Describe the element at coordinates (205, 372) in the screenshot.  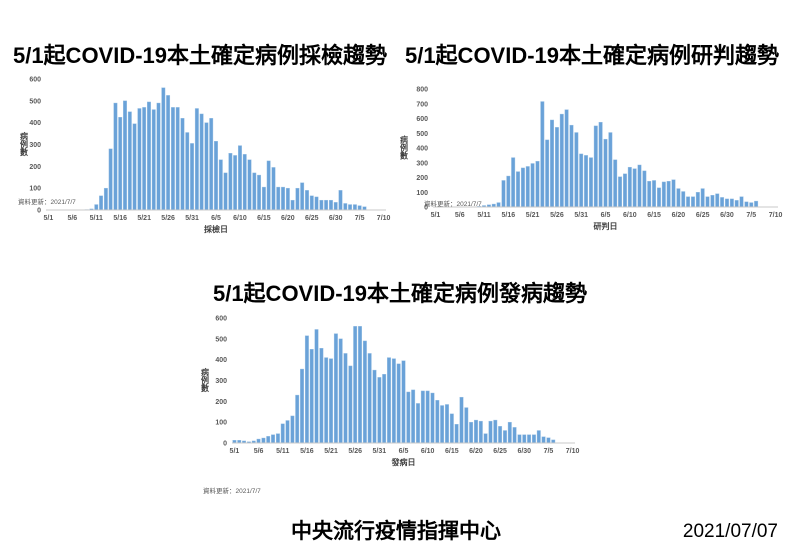
I see `y-axis-label: 病` at that location.